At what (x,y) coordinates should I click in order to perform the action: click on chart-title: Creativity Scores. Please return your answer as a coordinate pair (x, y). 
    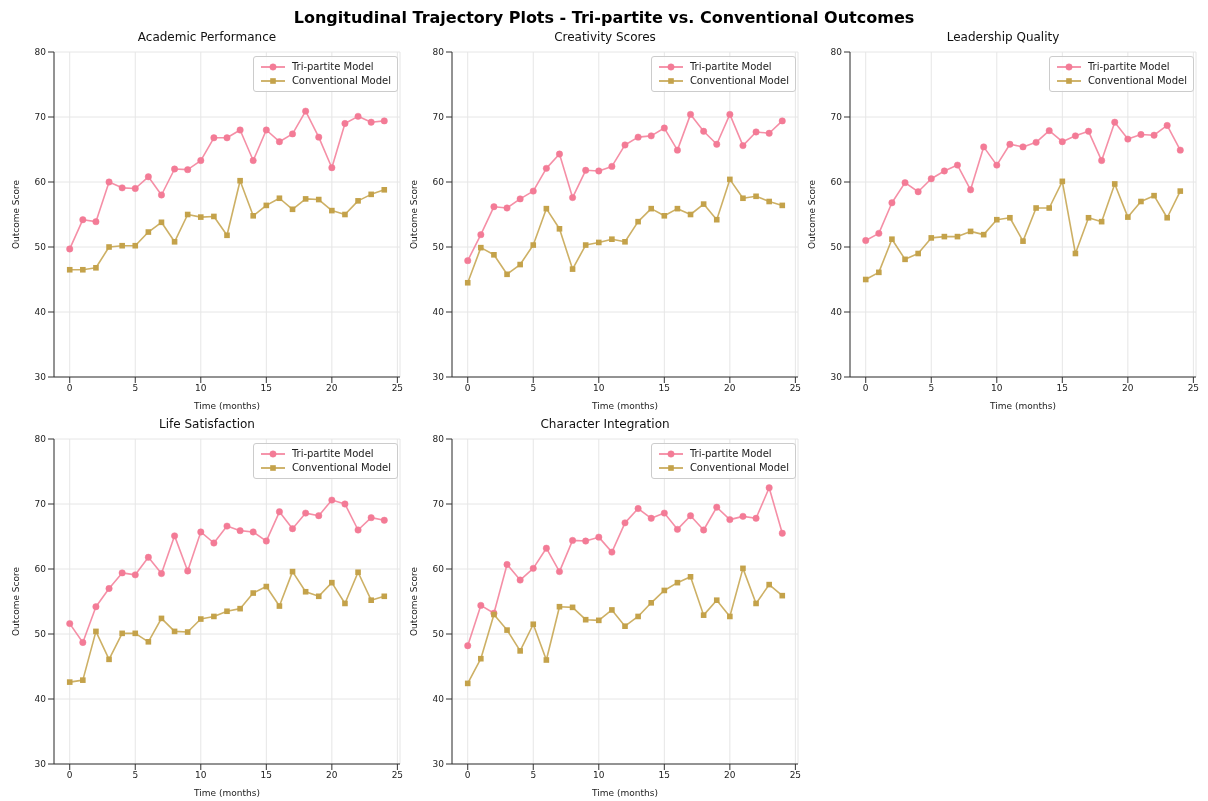
    Looking at the image, I should click on (605, 37).